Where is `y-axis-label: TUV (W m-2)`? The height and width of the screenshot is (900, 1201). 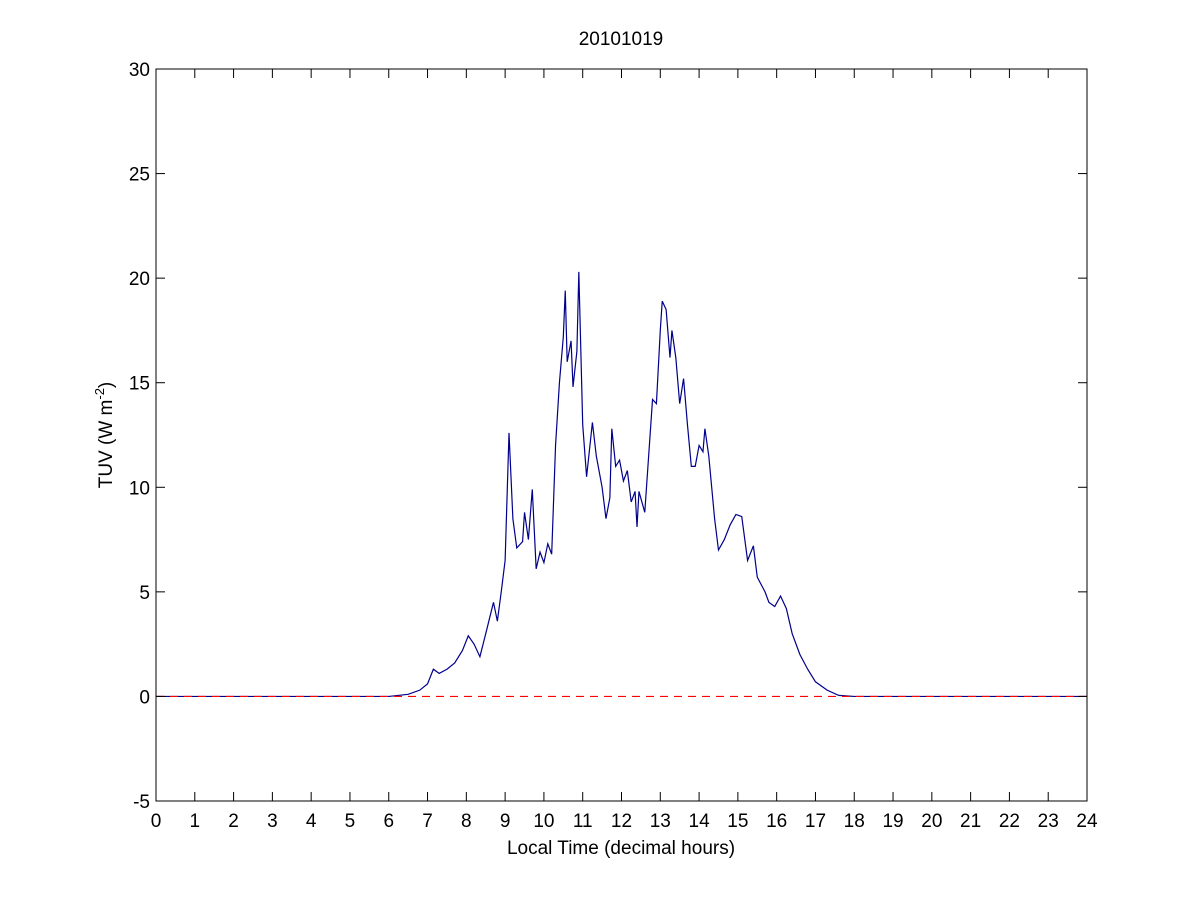 y-axis-label: TUV (W m-2) is located at coordinates (104, 435).